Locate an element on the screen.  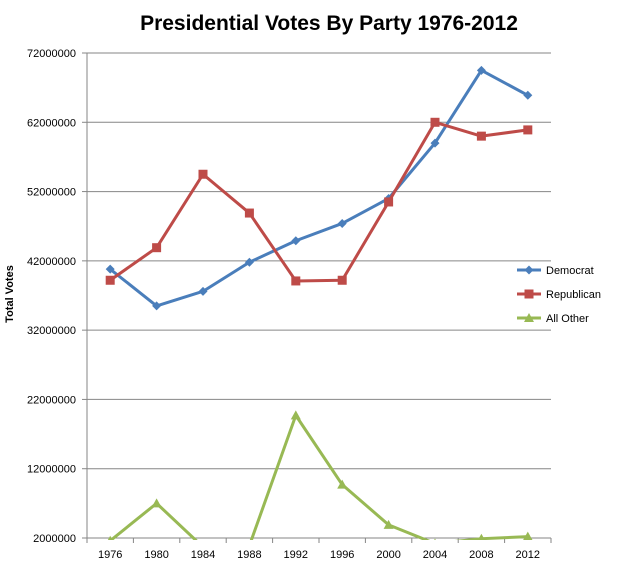
x-tick-label: 2000 is located at coordinates (388, 555).